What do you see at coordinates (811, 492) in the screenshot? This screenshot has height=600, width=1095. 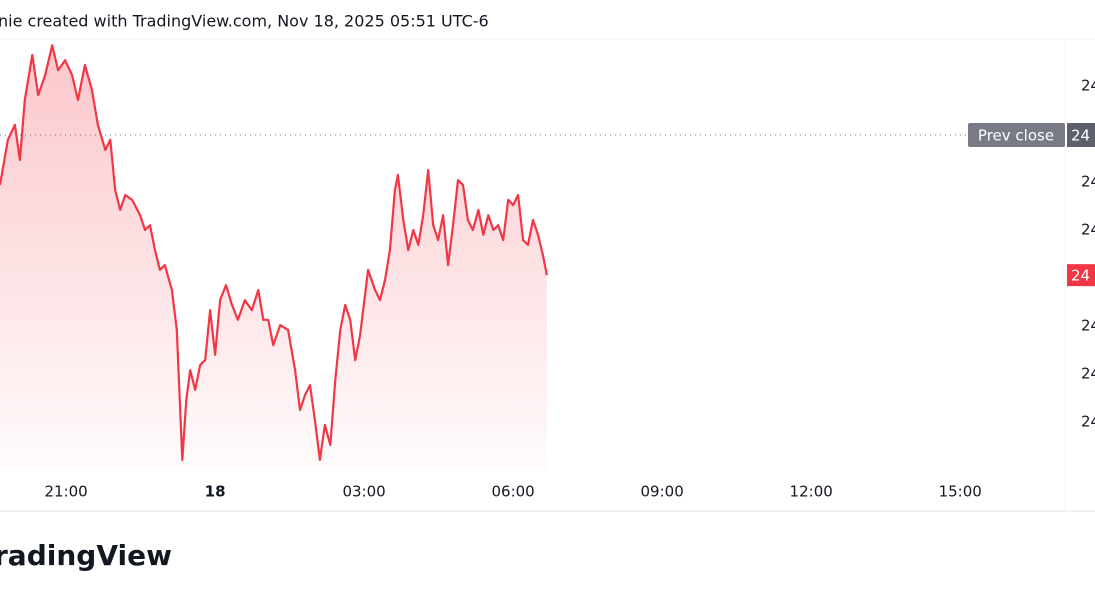 I see `x-tick-label: 12:00` at bounding box center [811, 492].